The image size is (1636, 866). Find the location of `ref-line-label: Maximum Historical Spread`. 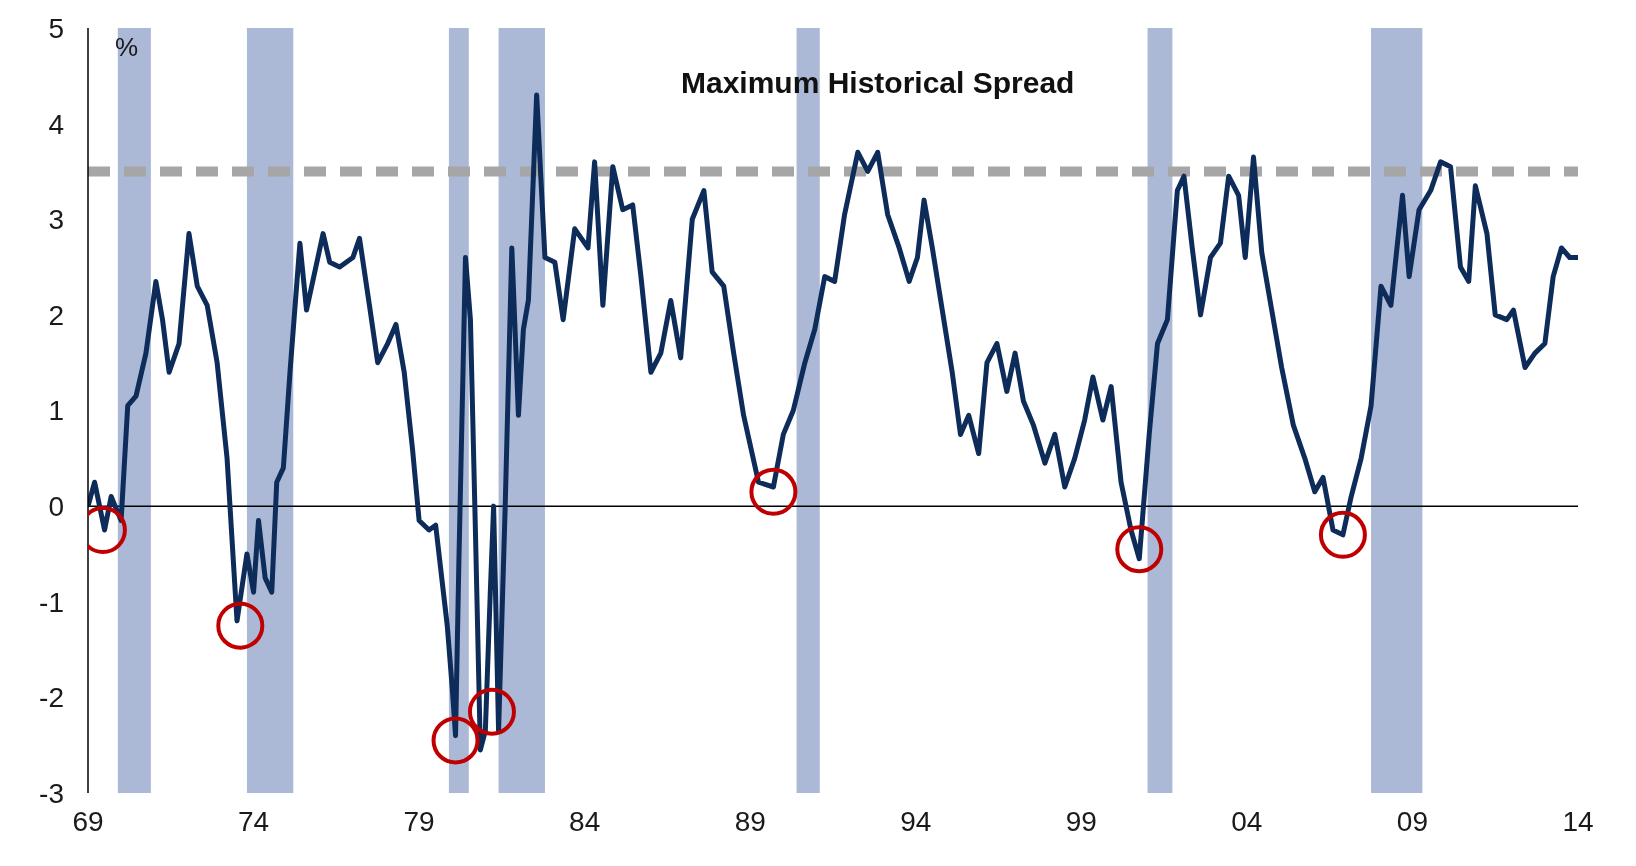

ref-line-label: Maximum Historical Spread is located at coordinates (877, 82).